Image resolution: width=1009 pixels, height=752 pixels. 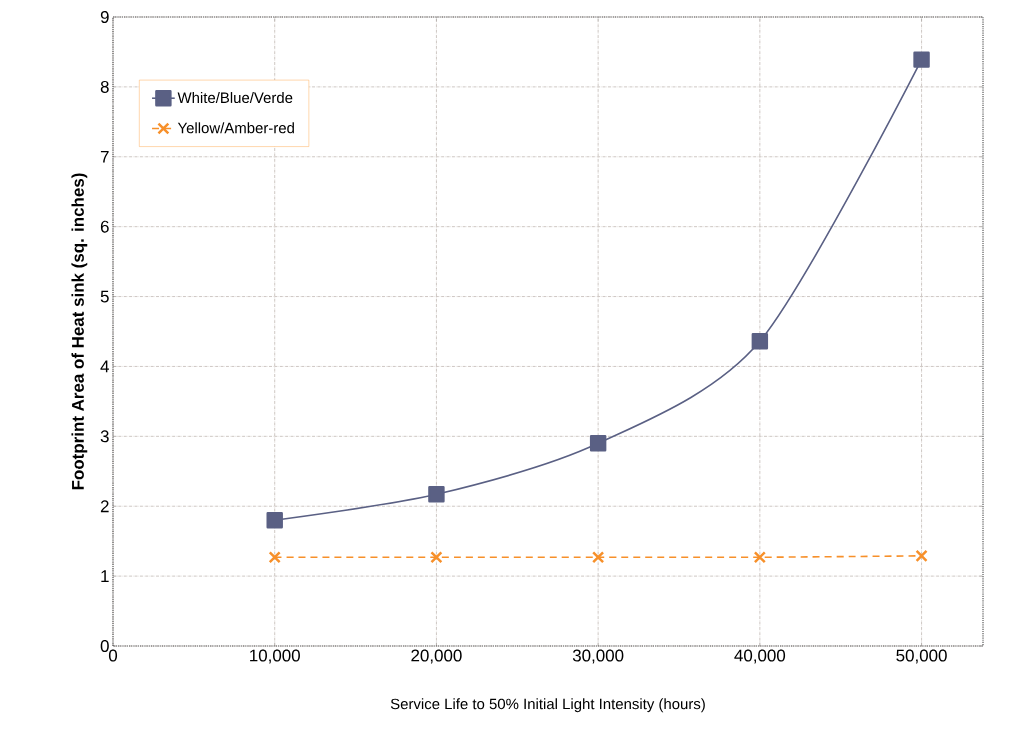 What do you see at coordinates (104, 226) in the screenshot?
I see `y-tick-label: 6` at bounding box center [104, 226].